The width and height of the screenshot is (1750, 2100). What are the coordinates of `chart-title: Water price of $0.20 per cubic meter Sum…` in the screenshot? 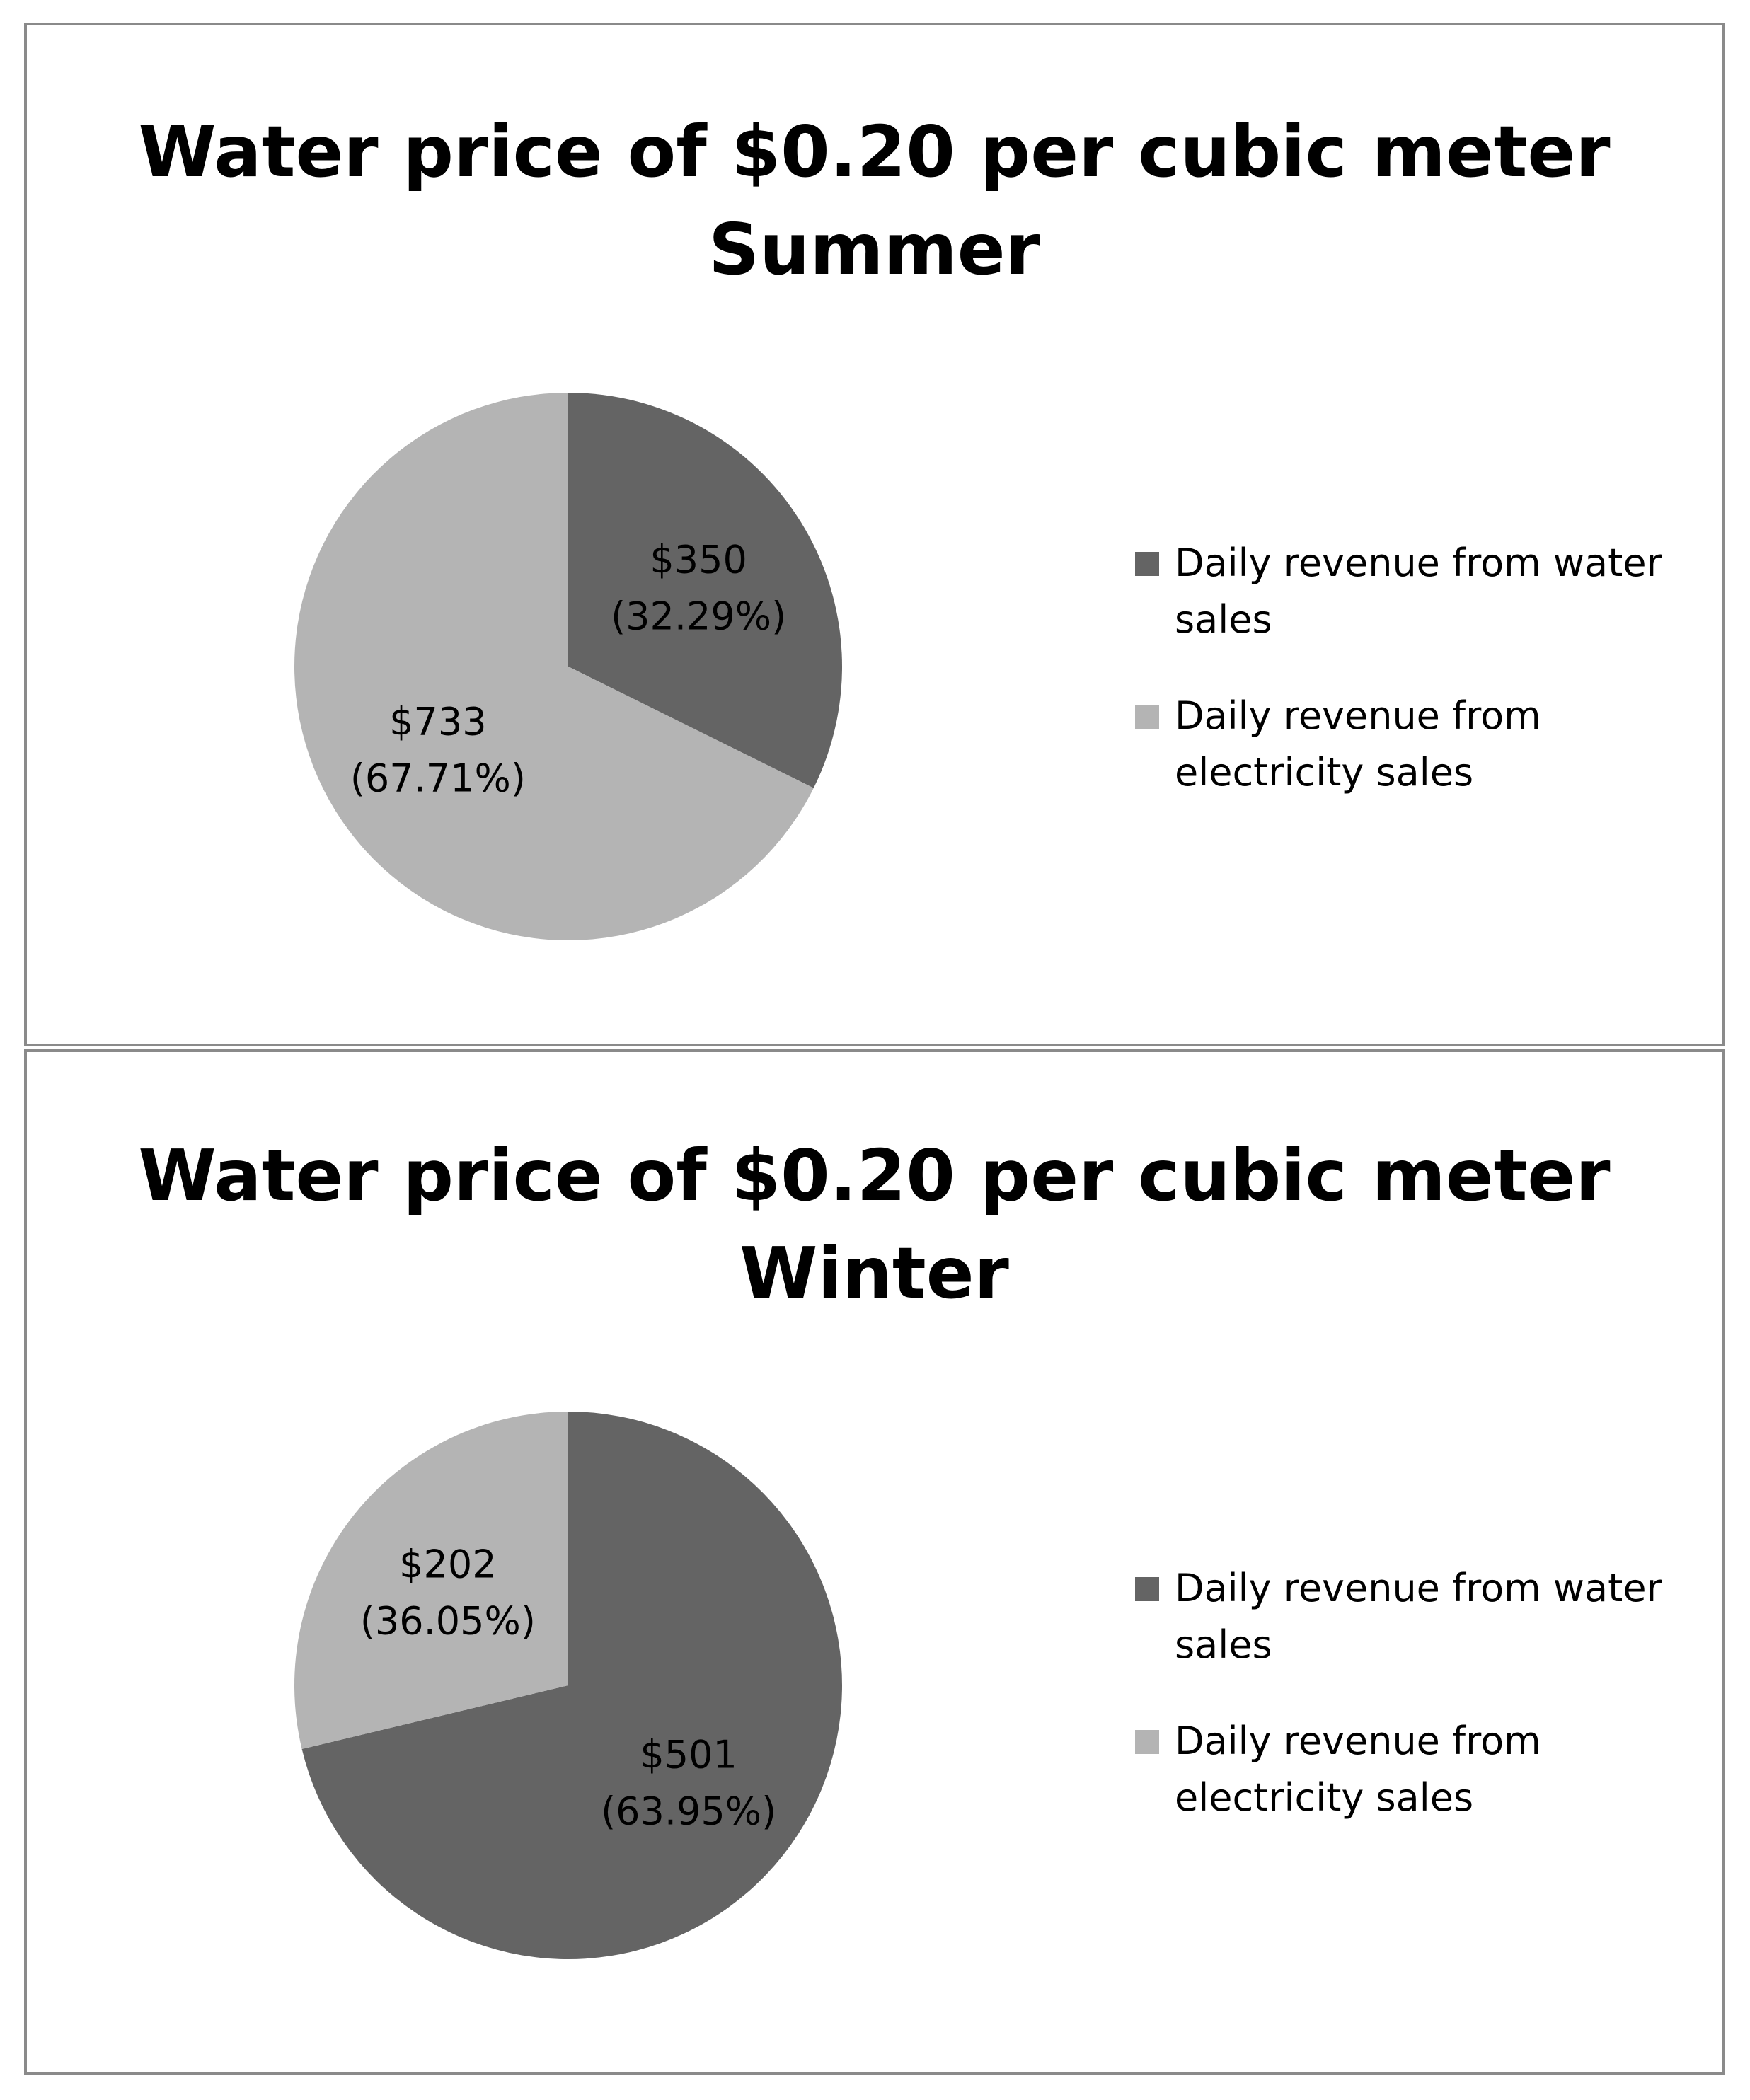 It's located at (874, 201).